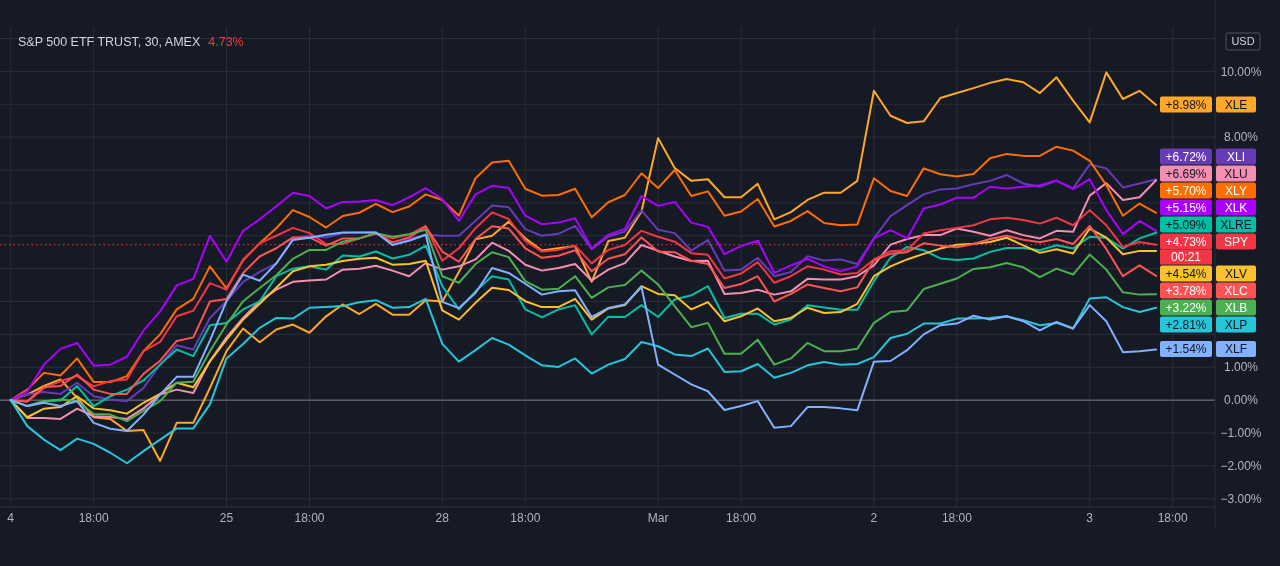 This screenshot has height=566, width=1280. I want to click on x-tick-label: 3, so click(1090, 518).